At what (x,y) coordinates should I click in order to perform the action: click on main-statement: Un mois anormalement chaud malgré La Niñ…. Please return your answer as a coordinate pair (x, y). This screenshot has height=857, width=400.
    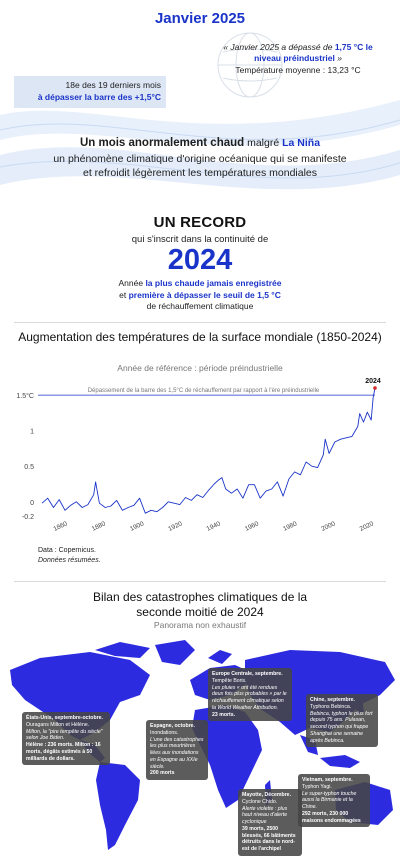
    Looking at the image, I should click on (200, 158).